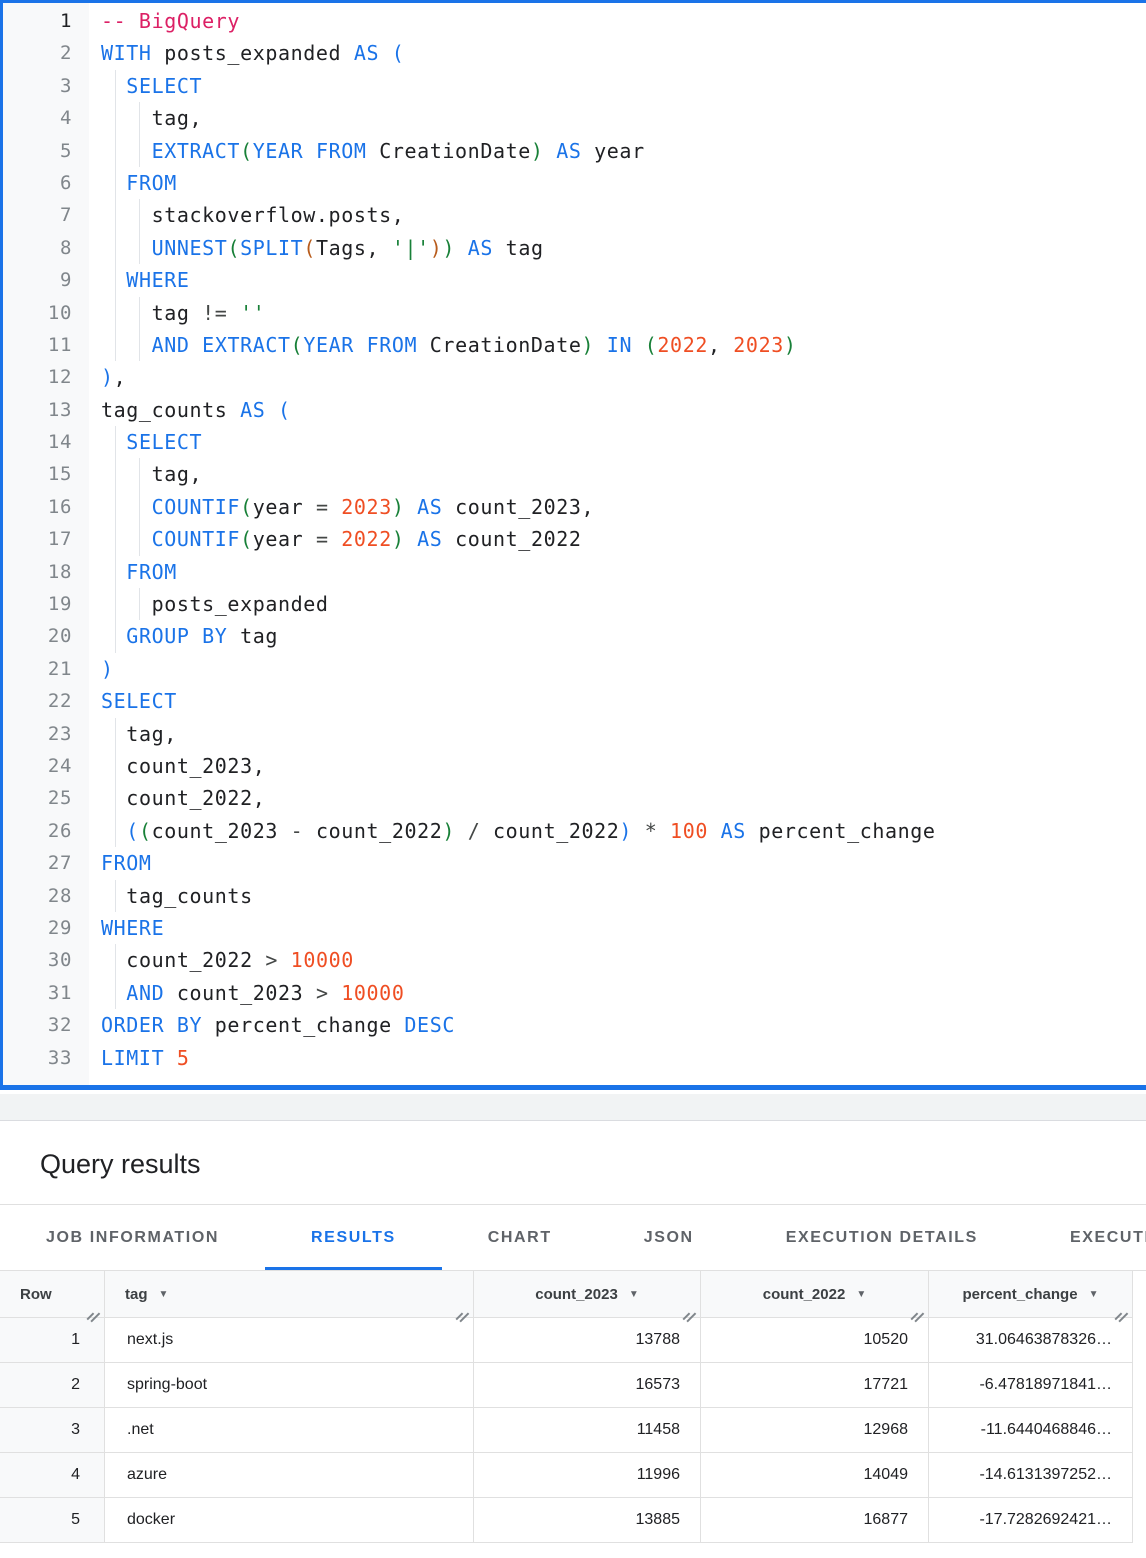 Image resolution: width=1146 pixels, height=1558 pixels. What do you see at coordinates (59, 344) in the screenshot?
I see `line-number: 11` at bounding box center [59, 344].